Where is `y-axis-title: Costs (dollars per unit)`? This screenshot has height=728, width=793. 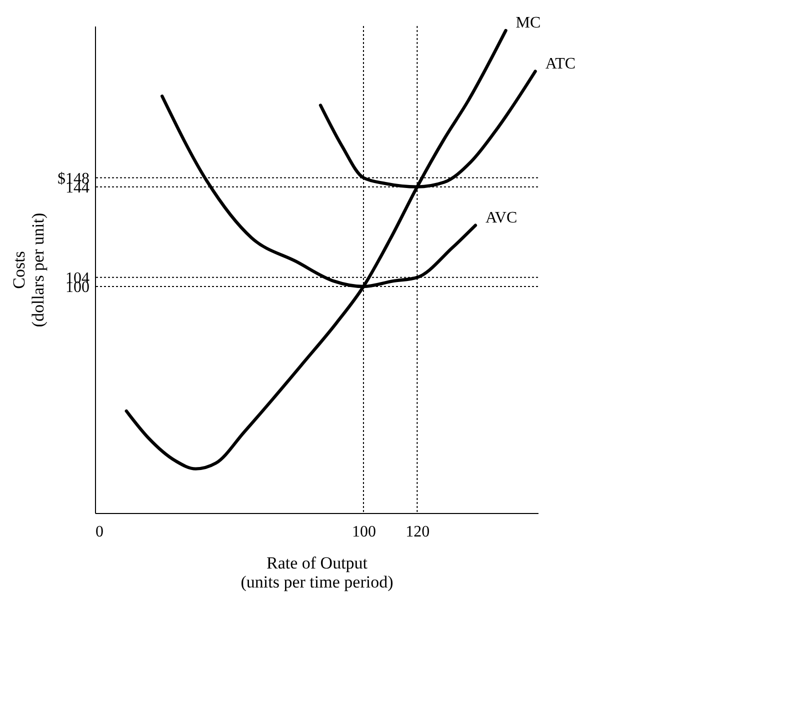 y-axis-title: Costs (dollars per unit) is located at coordinates (29, 270).